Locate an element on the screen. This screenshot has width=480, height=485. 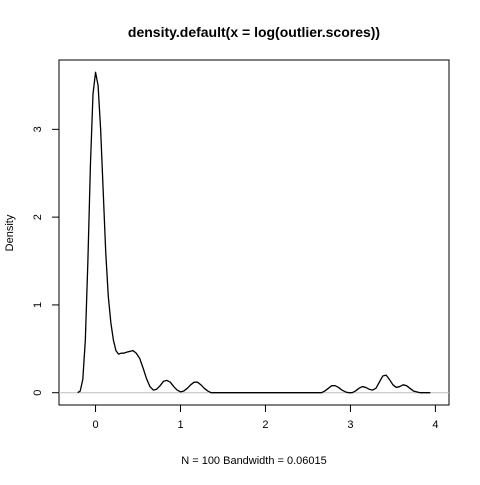
y-tick-label: 3 is located at coordinates (38, 129).